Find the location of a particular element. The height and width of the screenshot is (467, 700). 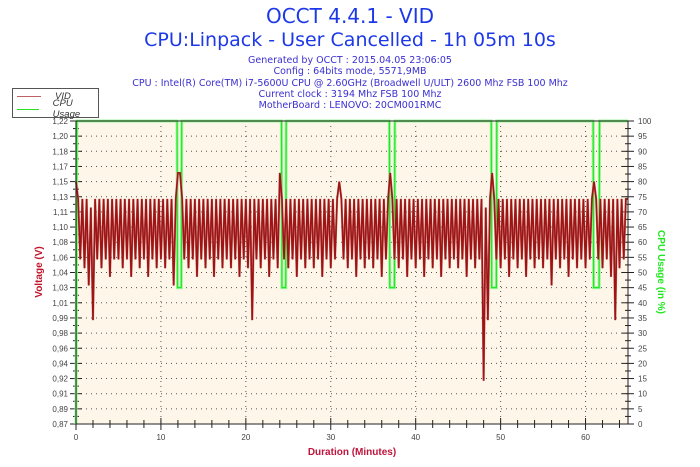

y2-tick-label: 100 is located at coordinates (645, 121).